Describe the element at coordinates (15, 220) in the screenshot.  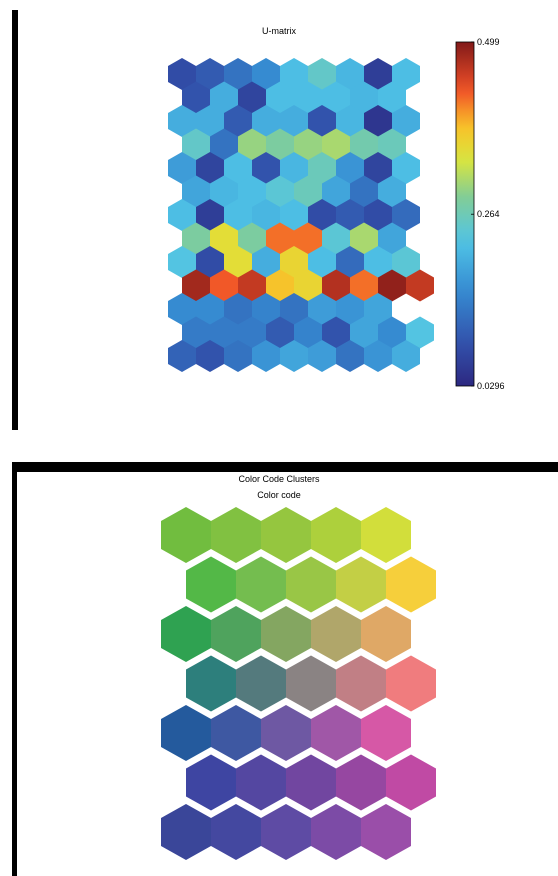
I see `panel-border-left` at that location.